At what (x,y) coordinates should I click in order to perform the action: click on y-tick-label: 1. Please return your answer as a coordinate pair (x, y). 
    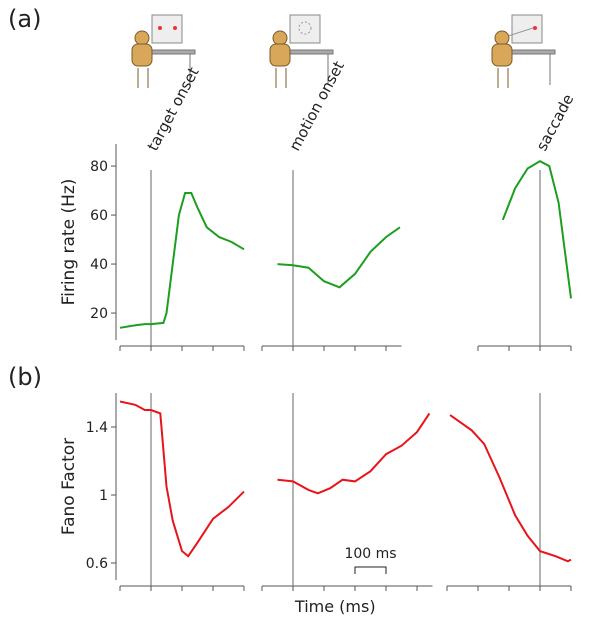
    Looking at the image, I should click on (103, 496).